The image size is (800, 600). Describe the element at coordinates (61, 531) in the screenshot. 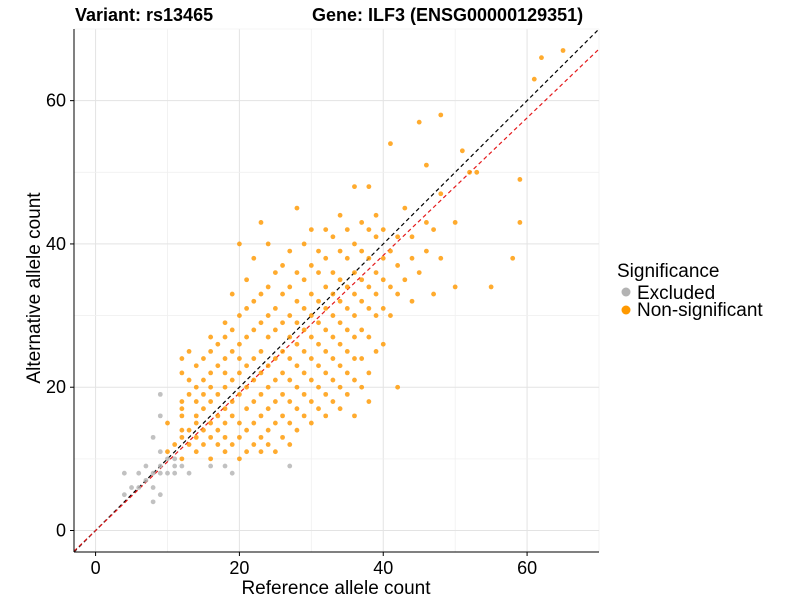

I see `y-tick-label: 0` at that location.